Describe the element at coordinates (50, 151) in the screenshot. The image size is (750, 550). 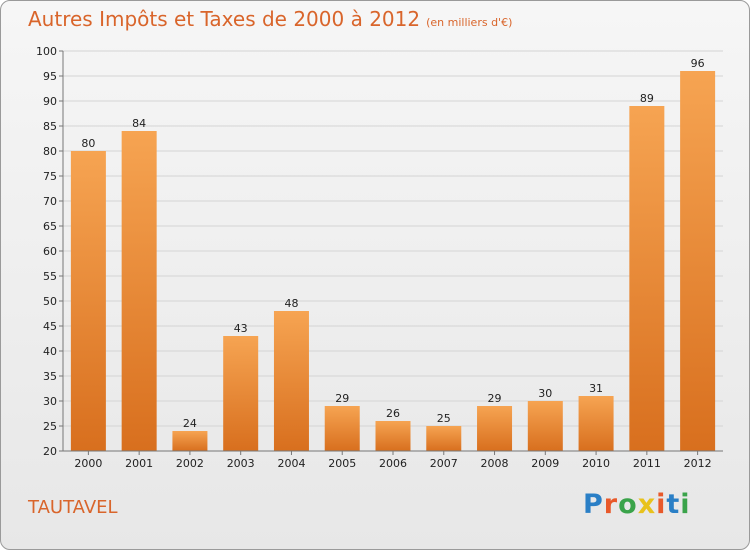
I see `y-tick-label: 80` at that location.